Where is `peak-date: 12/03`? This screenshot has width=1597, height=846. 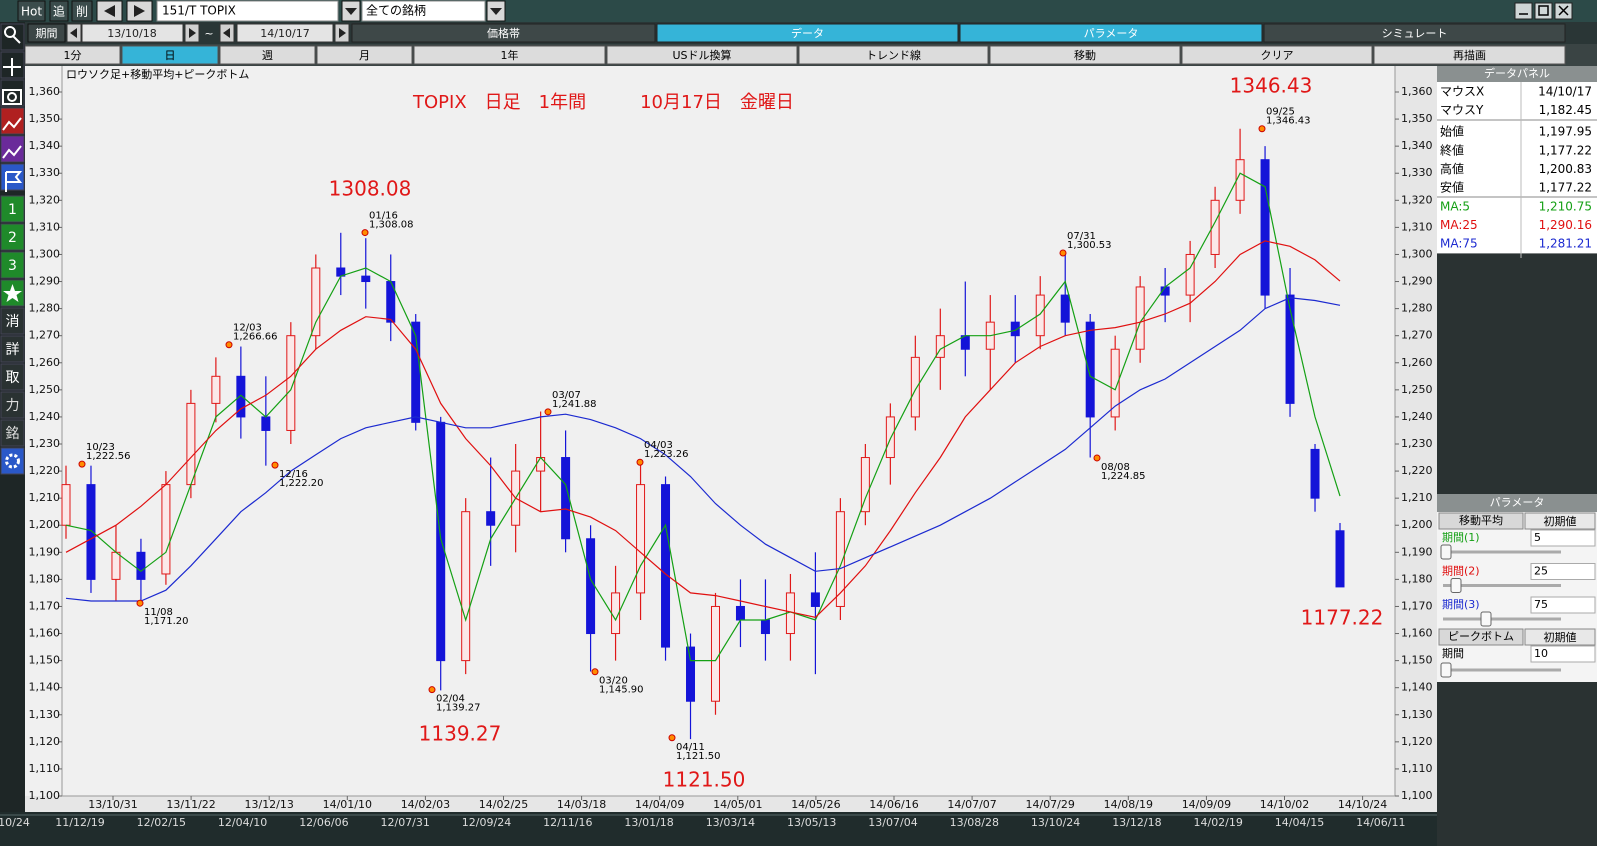
peak-date: 12/03 is located at coordinates (247, 328).